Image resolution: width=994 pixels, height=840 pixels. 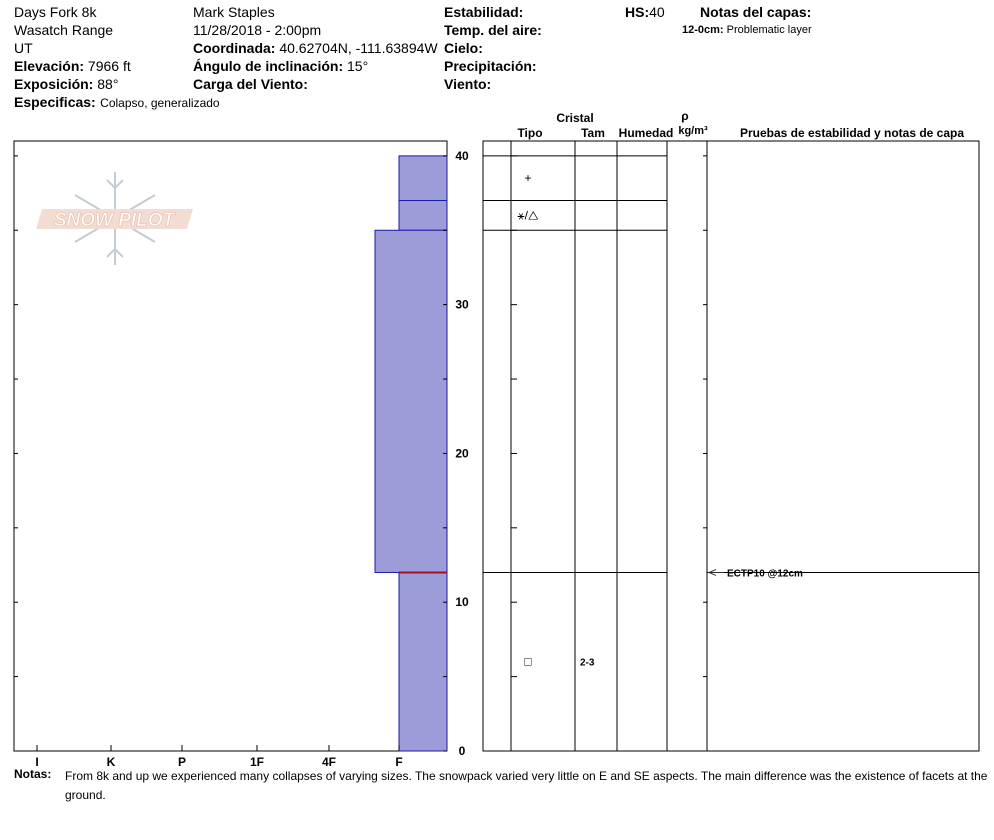 What do you see at coordinates (55, 102) in the screenshot?
I see `specifics-label: Especificas:` at bounding box center [55, 102].